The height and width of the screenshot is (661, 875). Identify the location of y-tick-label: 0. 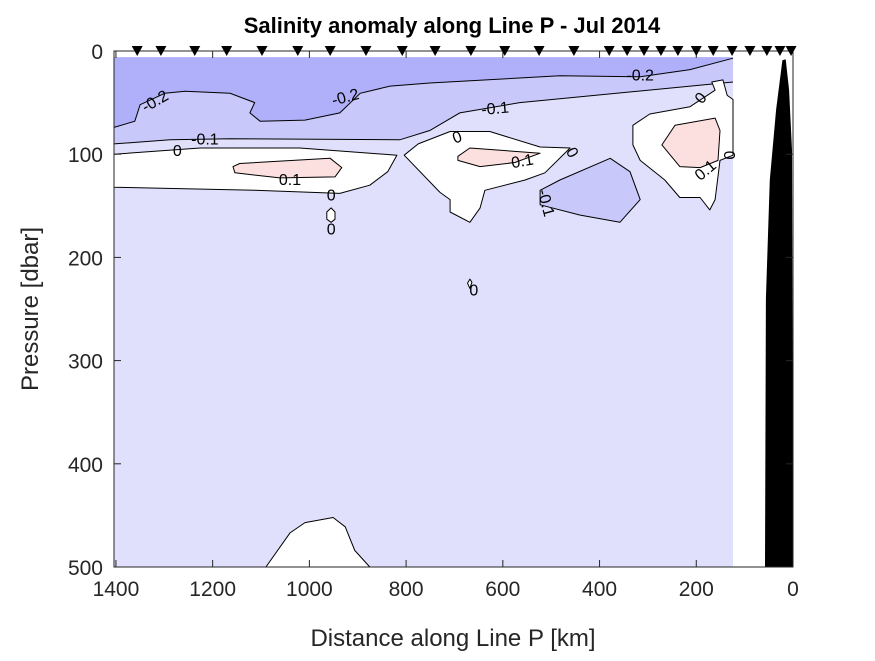
(97, 52).